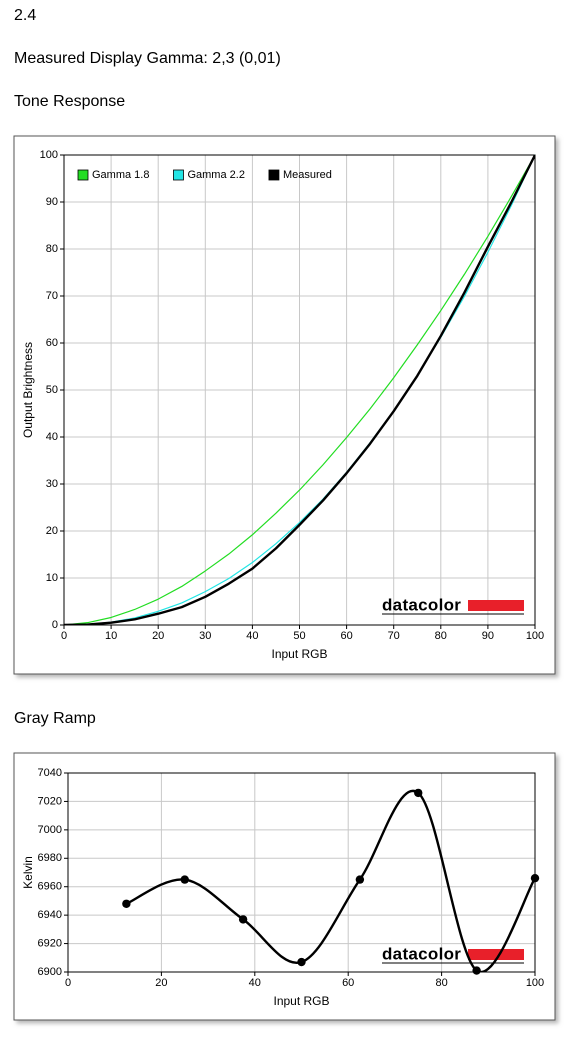 Image resolution: width=581 pixels, height=1040 pixels. Describe the element at coordinates (52, 202) in the screenshot. I see `y-tick-label: 90` at that location.